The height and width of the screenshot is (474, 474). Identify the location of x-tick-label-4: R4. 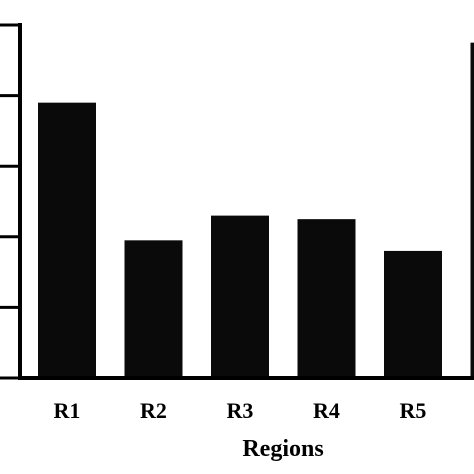
(326, 410).